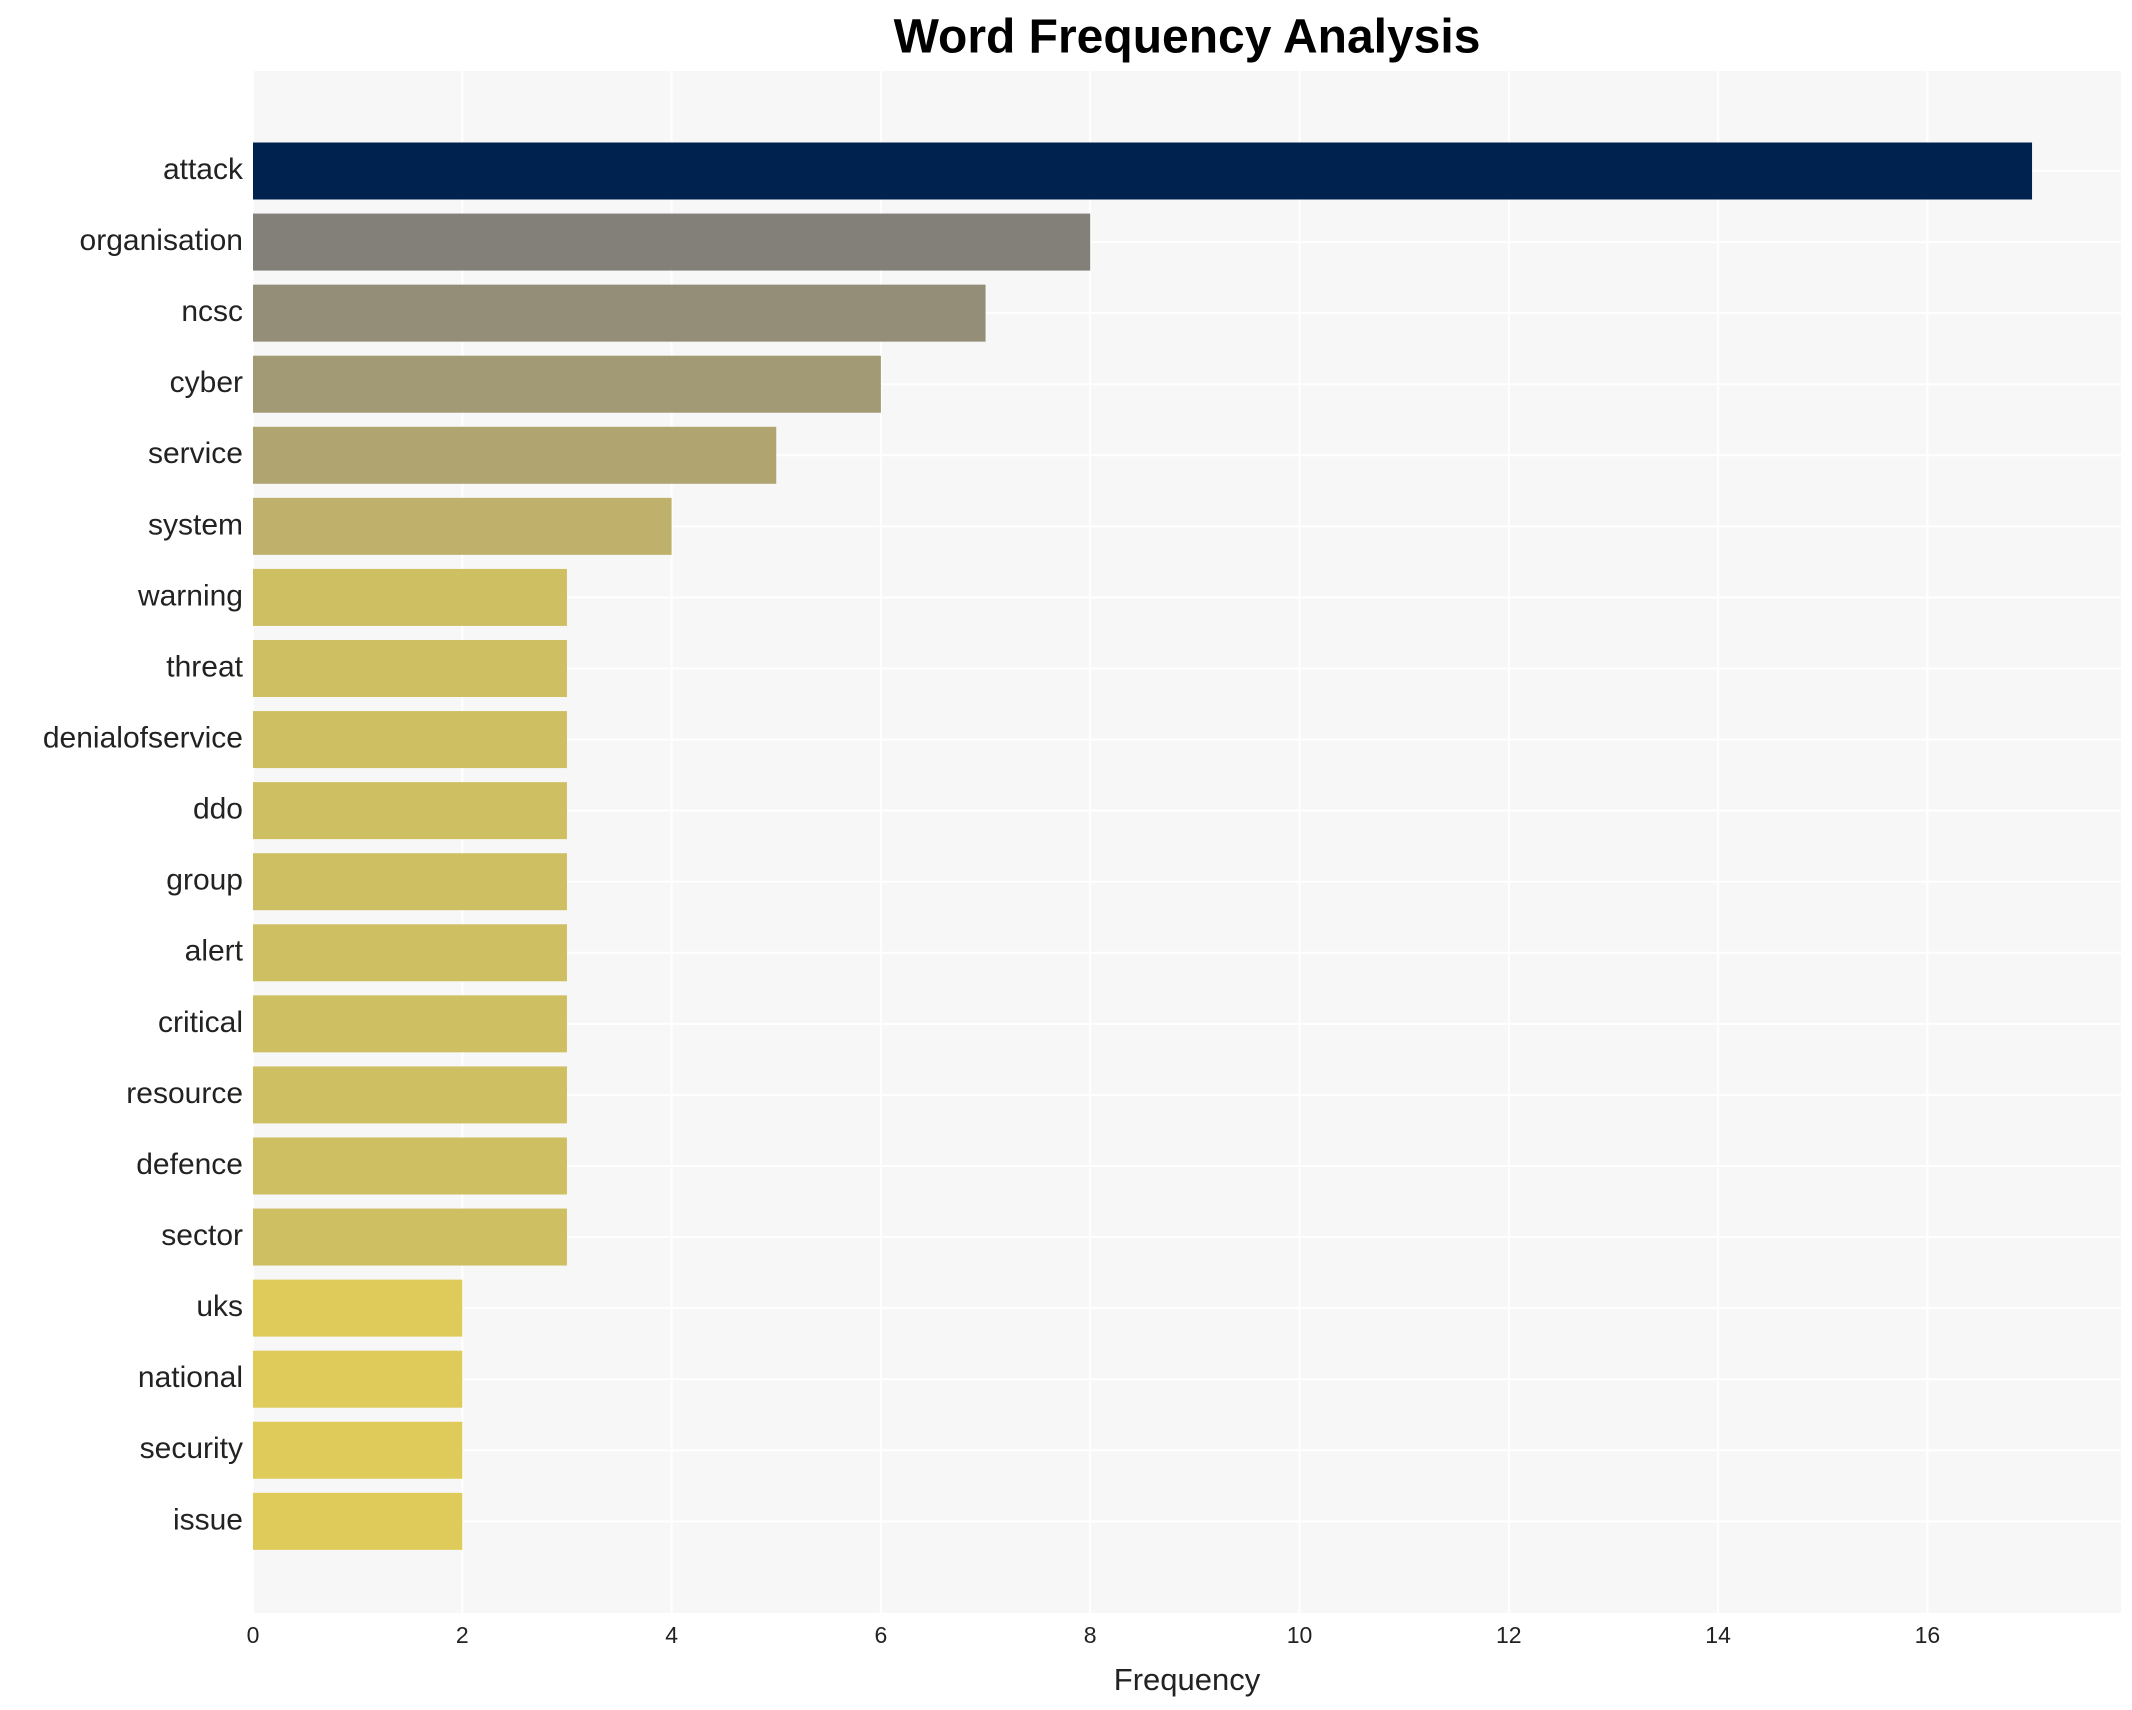 This screenshot has width=2132, height=1710. I want to click on y-tick-label: group, so click(204, 880).